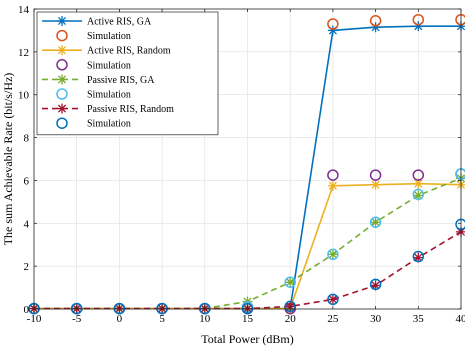 The height and width of the screenshot is (350, 465). I want to click on legend-item: Active RIS, Random, so click(106, 51).